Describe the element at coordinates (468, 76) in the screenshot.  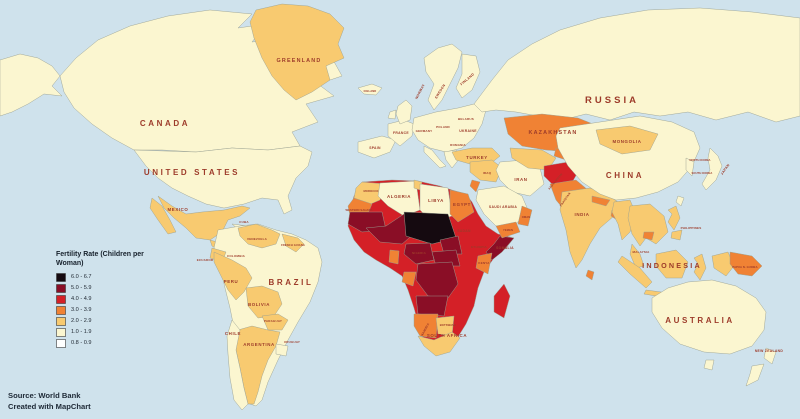
I see `country-finland` at that location.